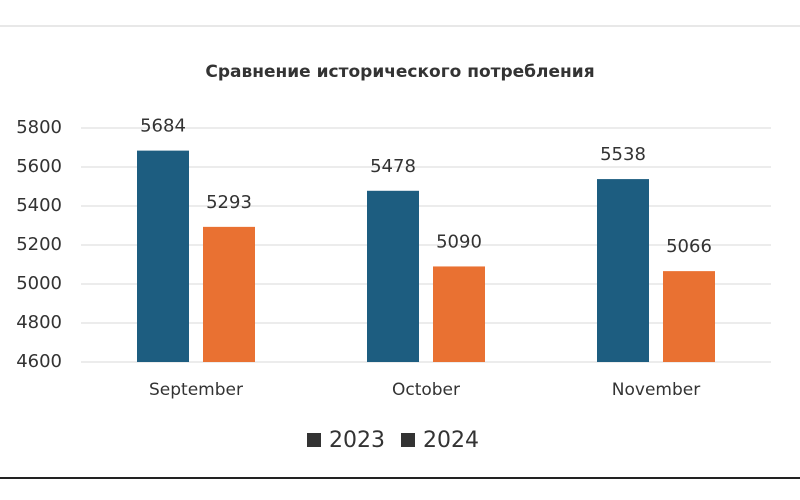 The width and height of the screenshot is (800, 500). What do you see at coordinates (393, 166) in the screenshot?
I see `value-label: 5478` at bounding box center [393, 166].